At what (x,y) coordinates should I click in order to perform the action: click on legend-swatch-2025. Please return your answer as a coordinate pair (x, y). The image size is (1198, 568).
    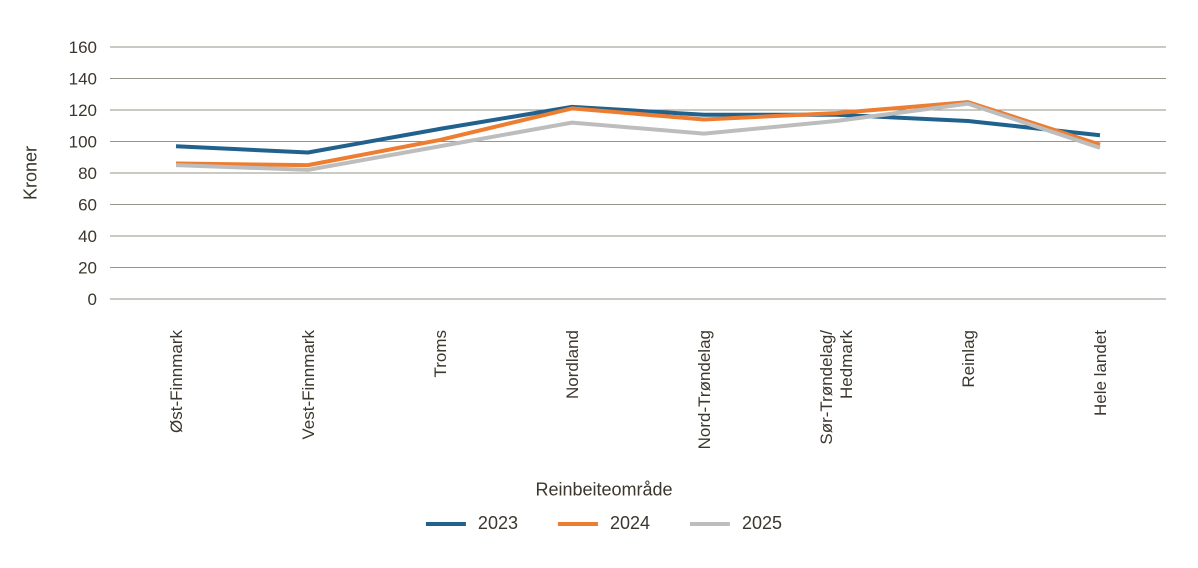
    Looking at the image, I should click on (710, 523).